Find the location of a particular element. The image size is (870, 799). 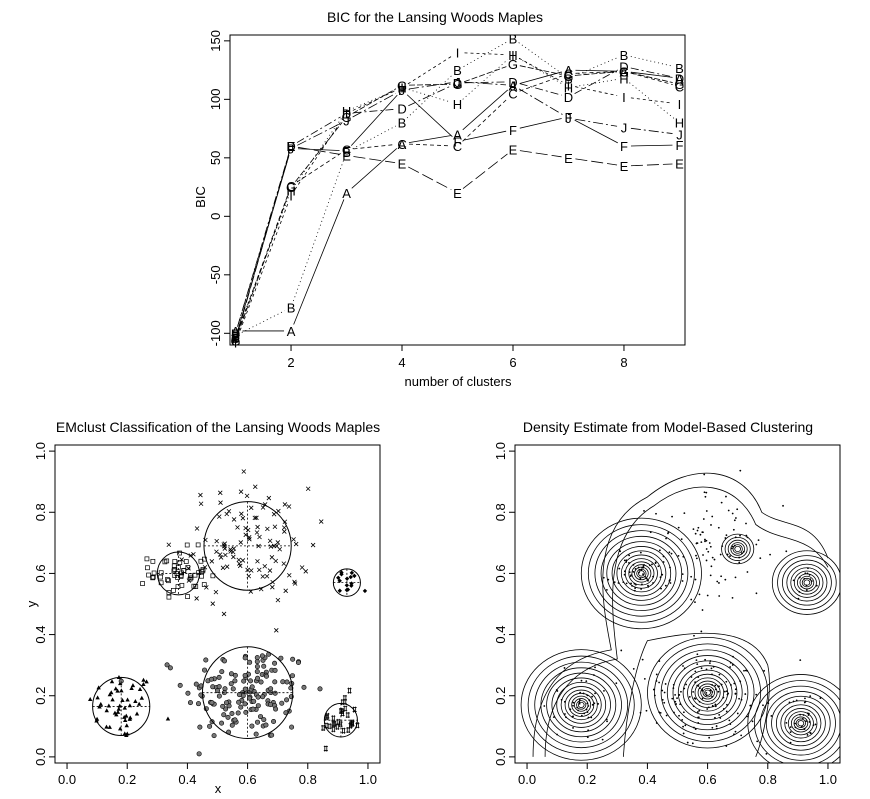

bic-point-label: I is located at coordinates (402, 88).